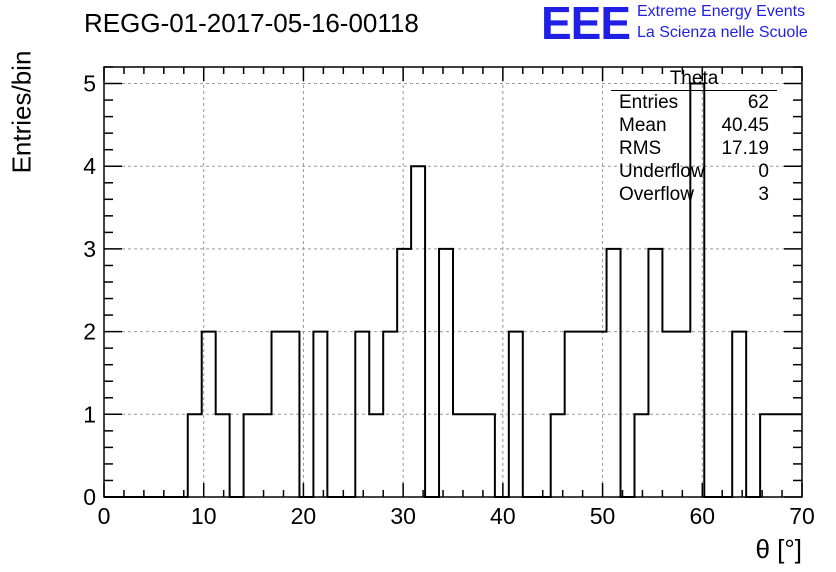  Describe the element at coordinates (763, 171) in the screenshot. I see `stats-value: 0` at that location.